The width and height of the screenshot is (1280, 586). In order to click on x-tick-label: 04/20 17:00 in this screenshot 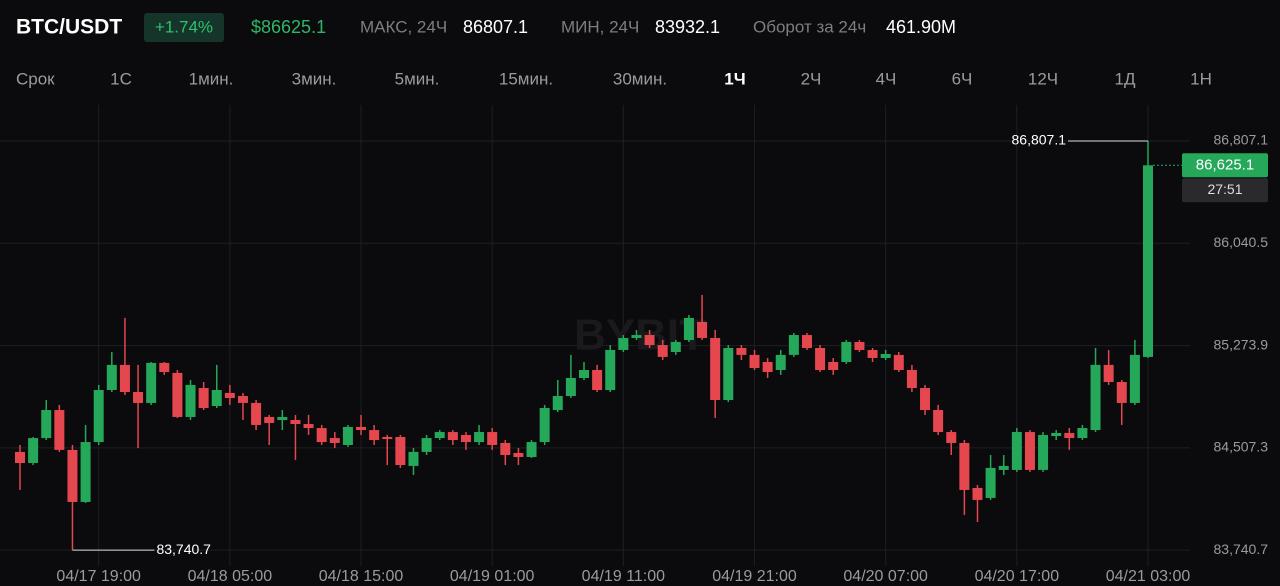, I will do `click(1017, 576)`.